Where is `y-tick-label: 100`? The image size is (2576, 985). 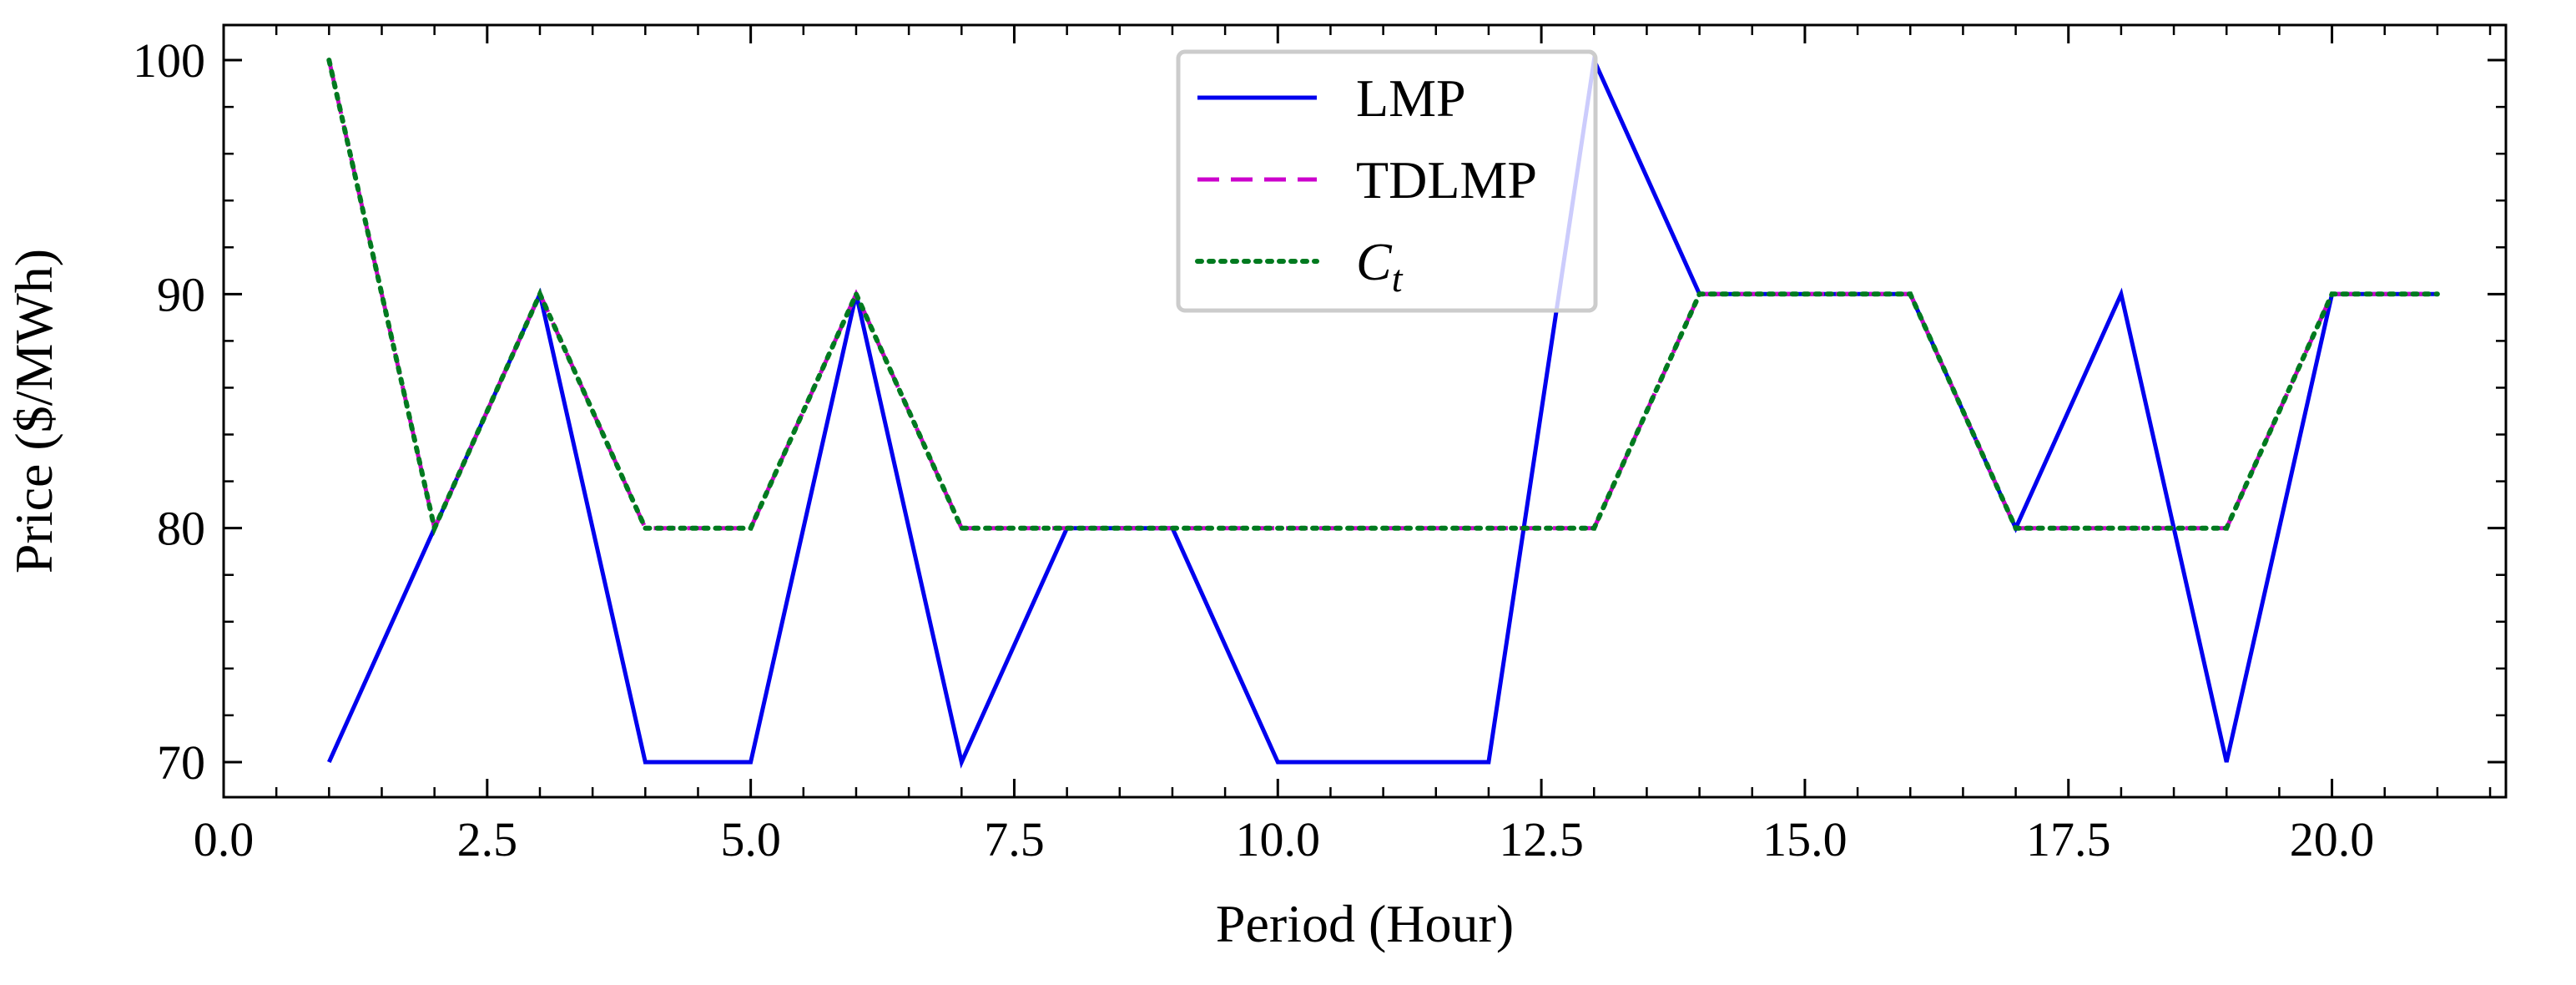
y-tick-label: 100 is located at coordinates (169, 61).